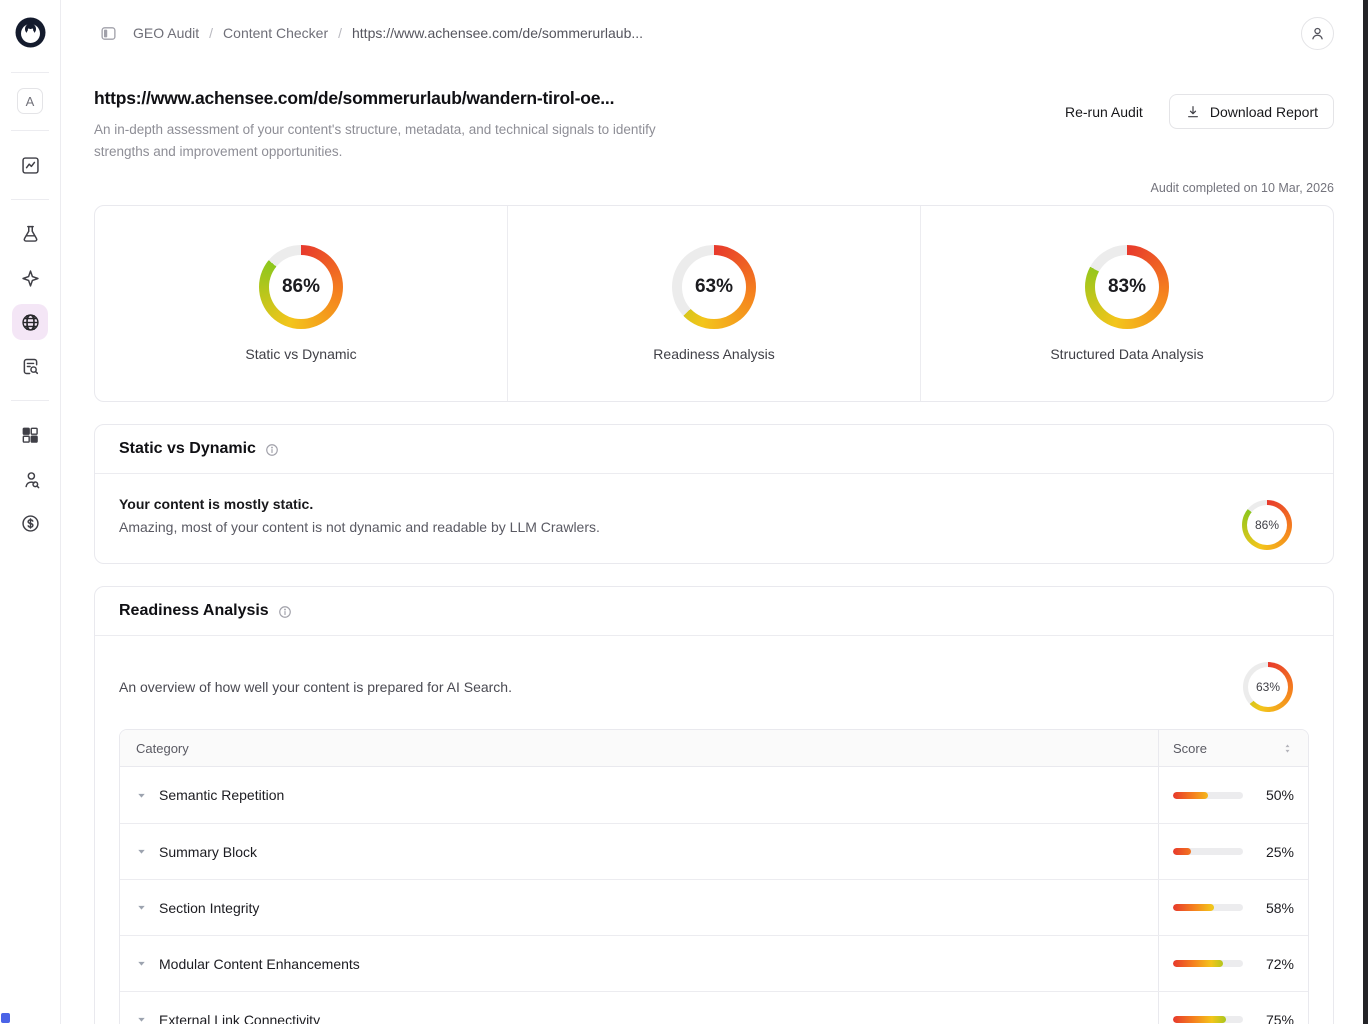  Describe the element at coordinates (1279, 907) in the screenshot. I see `score-value: 58%` at that location.